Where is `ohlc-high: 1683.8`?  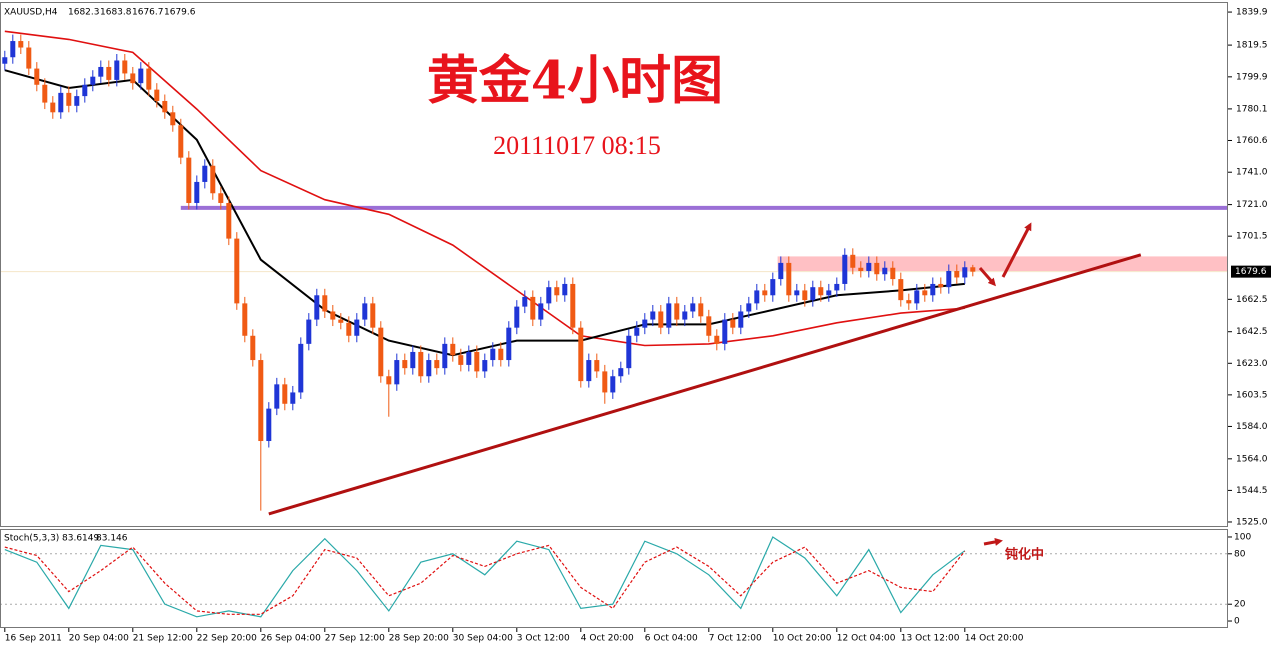 ohlc-high: 1683.8 is located at coordinates (116, 13).